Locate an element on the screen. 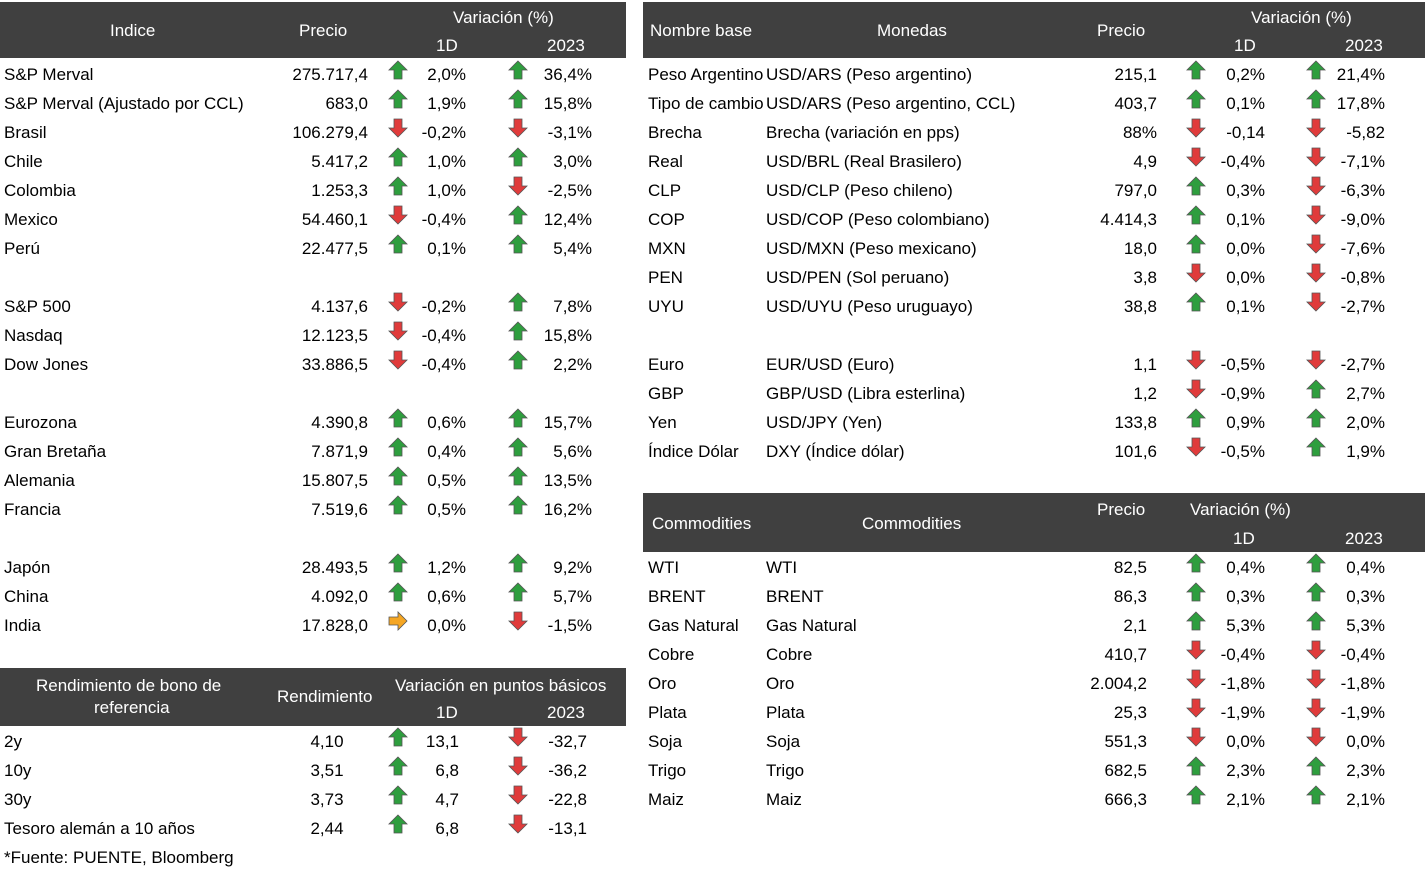 Image resolution: width=1425 pixels, height=871 pixels. row-description: Oro is located at coordinates (780, 683).